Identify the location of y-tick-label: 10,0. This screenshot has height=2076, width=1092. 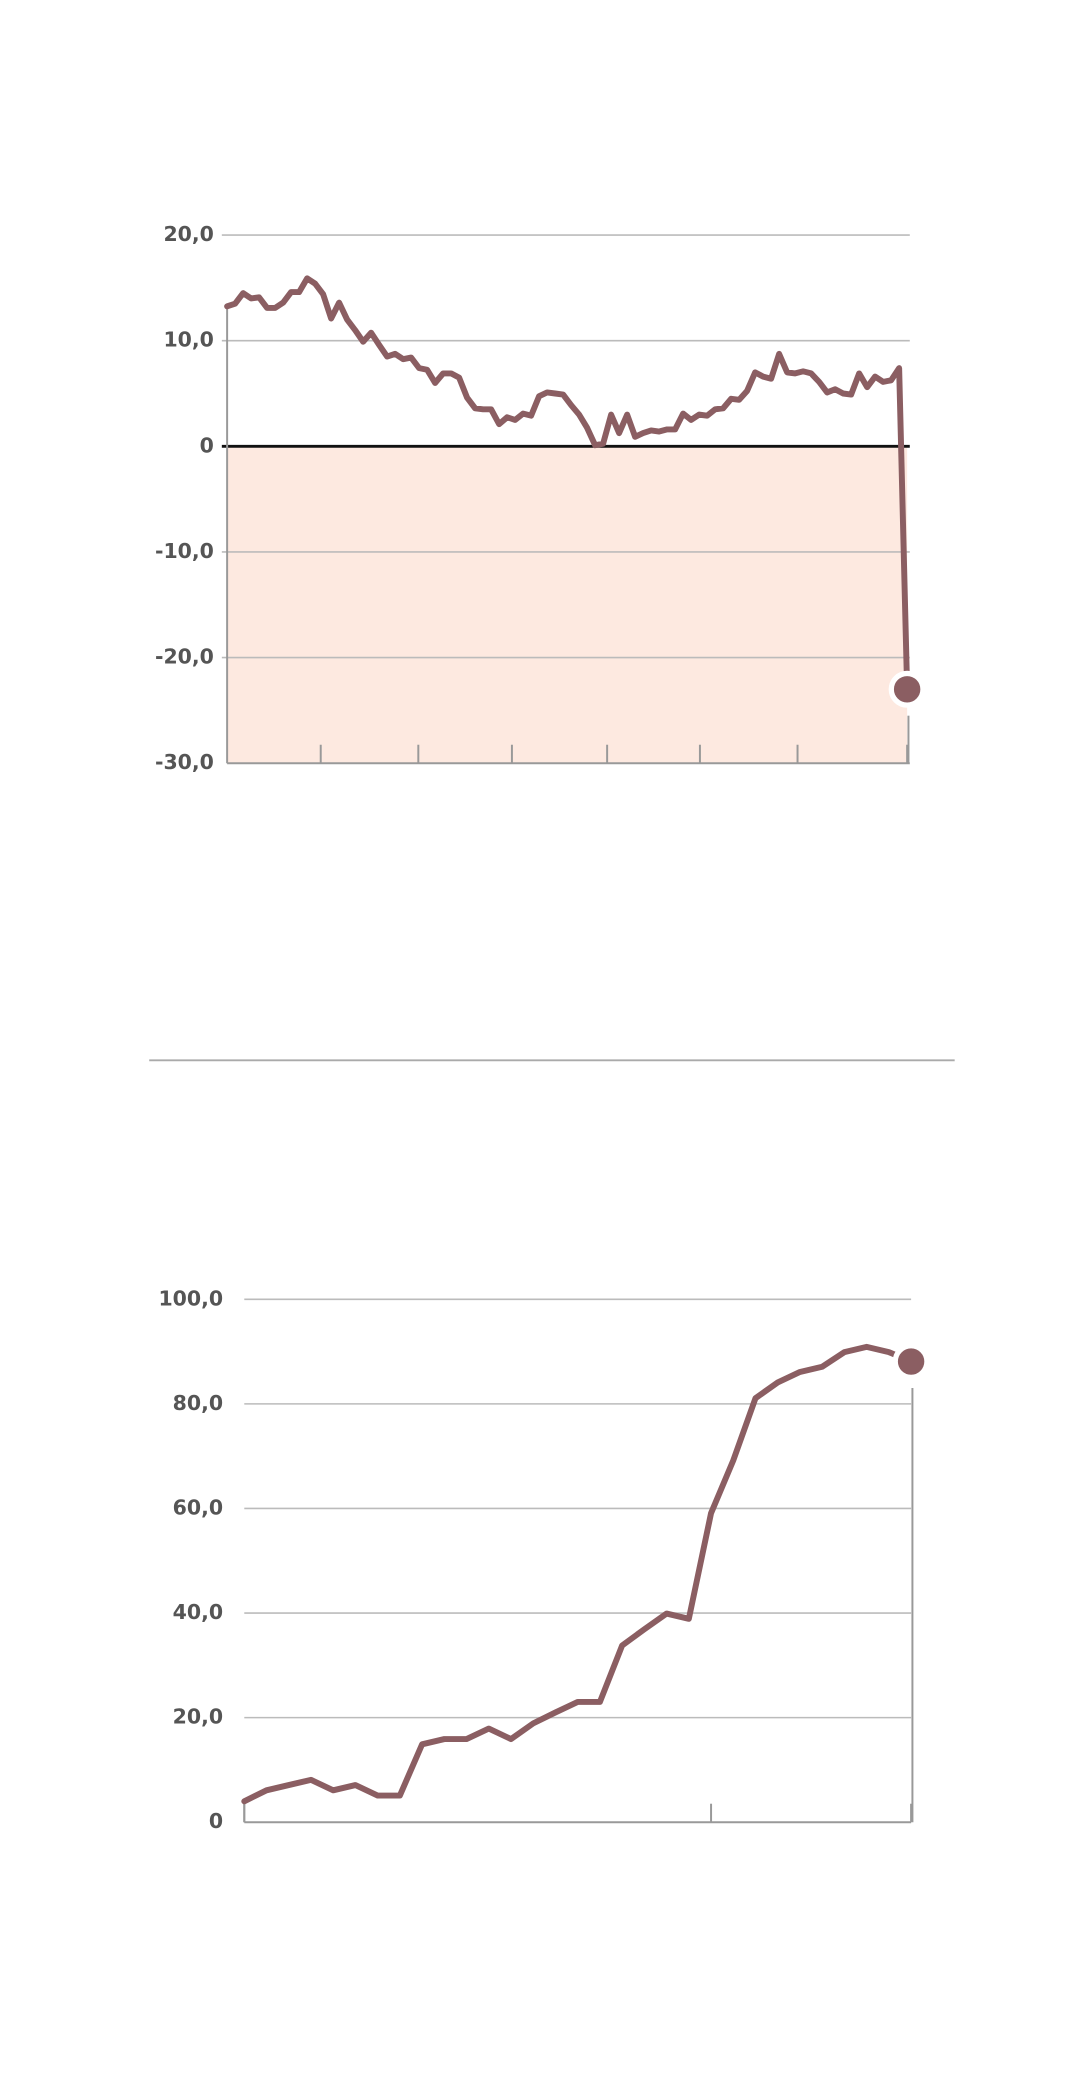
(188, 340).